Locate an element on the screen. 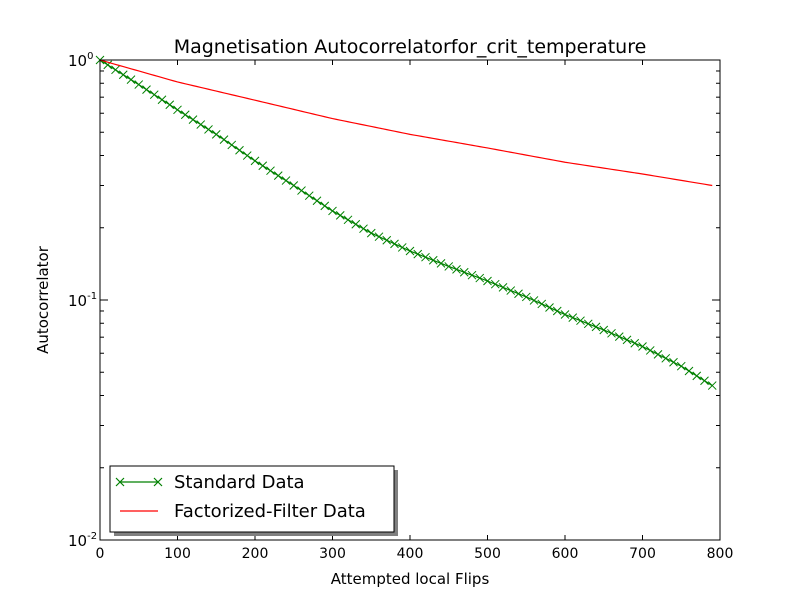 The height and width of the screenshot is (600, 800). x-tick-label: 500 is located at coordinates (487, 554).